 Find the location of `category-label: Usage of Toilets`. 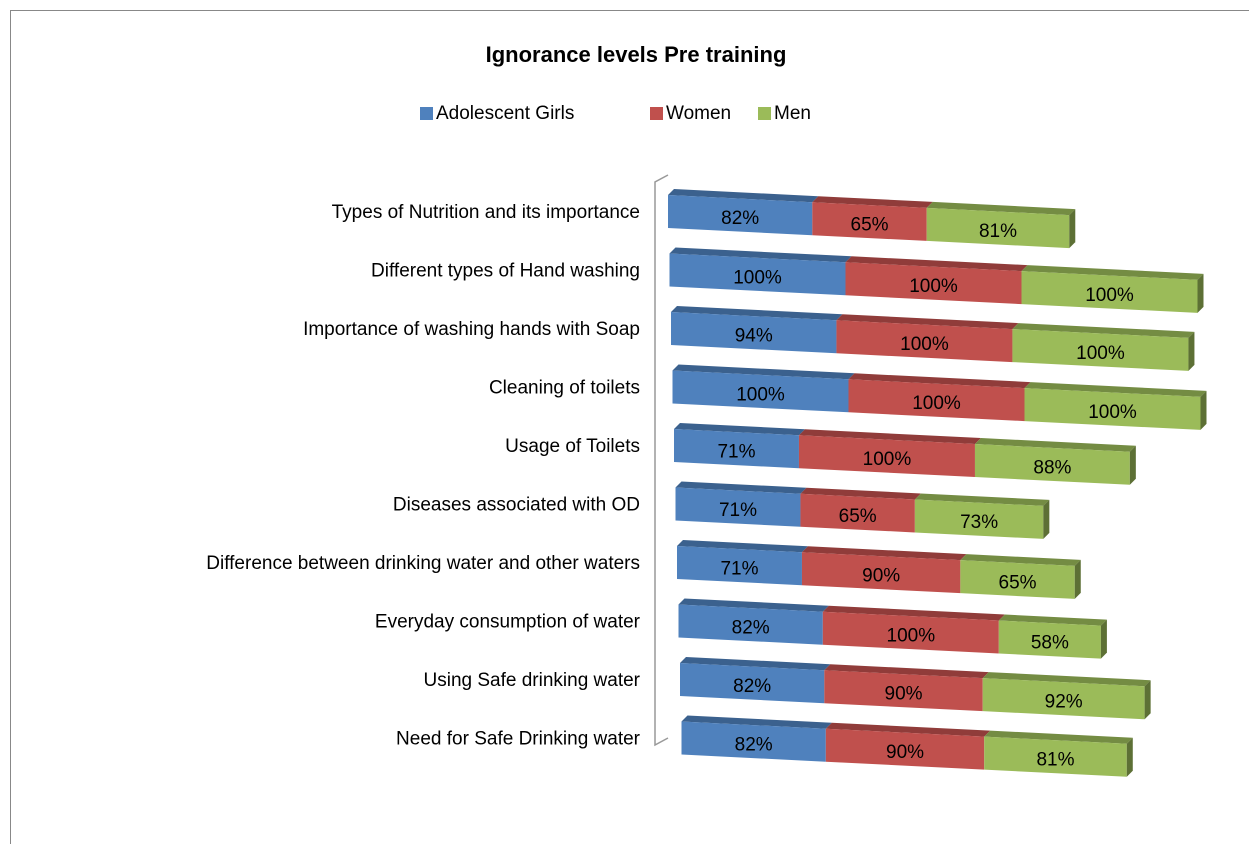

category-label: Usage of Toilets is located at coordinates (572, 446).